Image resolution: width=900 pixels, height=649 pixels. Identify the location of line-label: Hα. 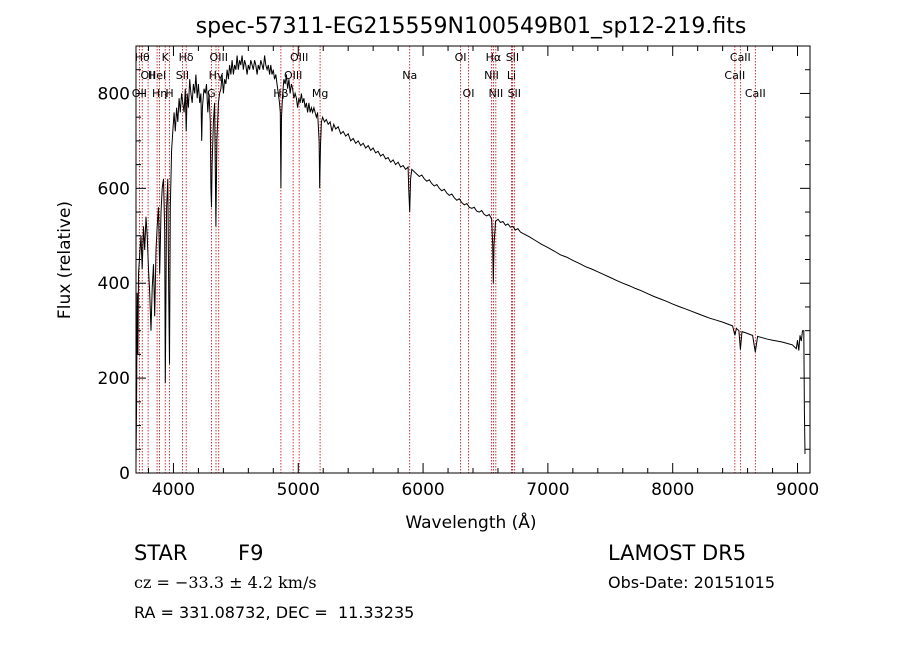
(494, 57).